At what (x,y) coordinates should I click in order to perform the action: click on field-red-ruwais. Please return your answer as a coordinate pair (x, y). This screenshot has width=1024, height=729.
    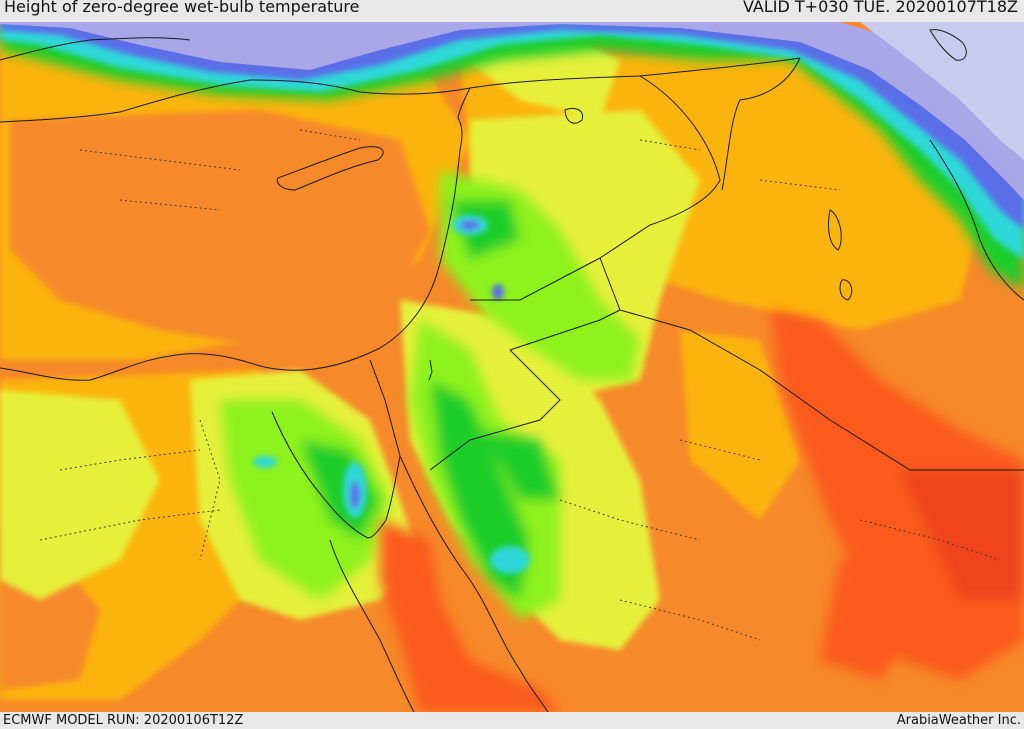
    Looking at the image, I should click on (962, 535).